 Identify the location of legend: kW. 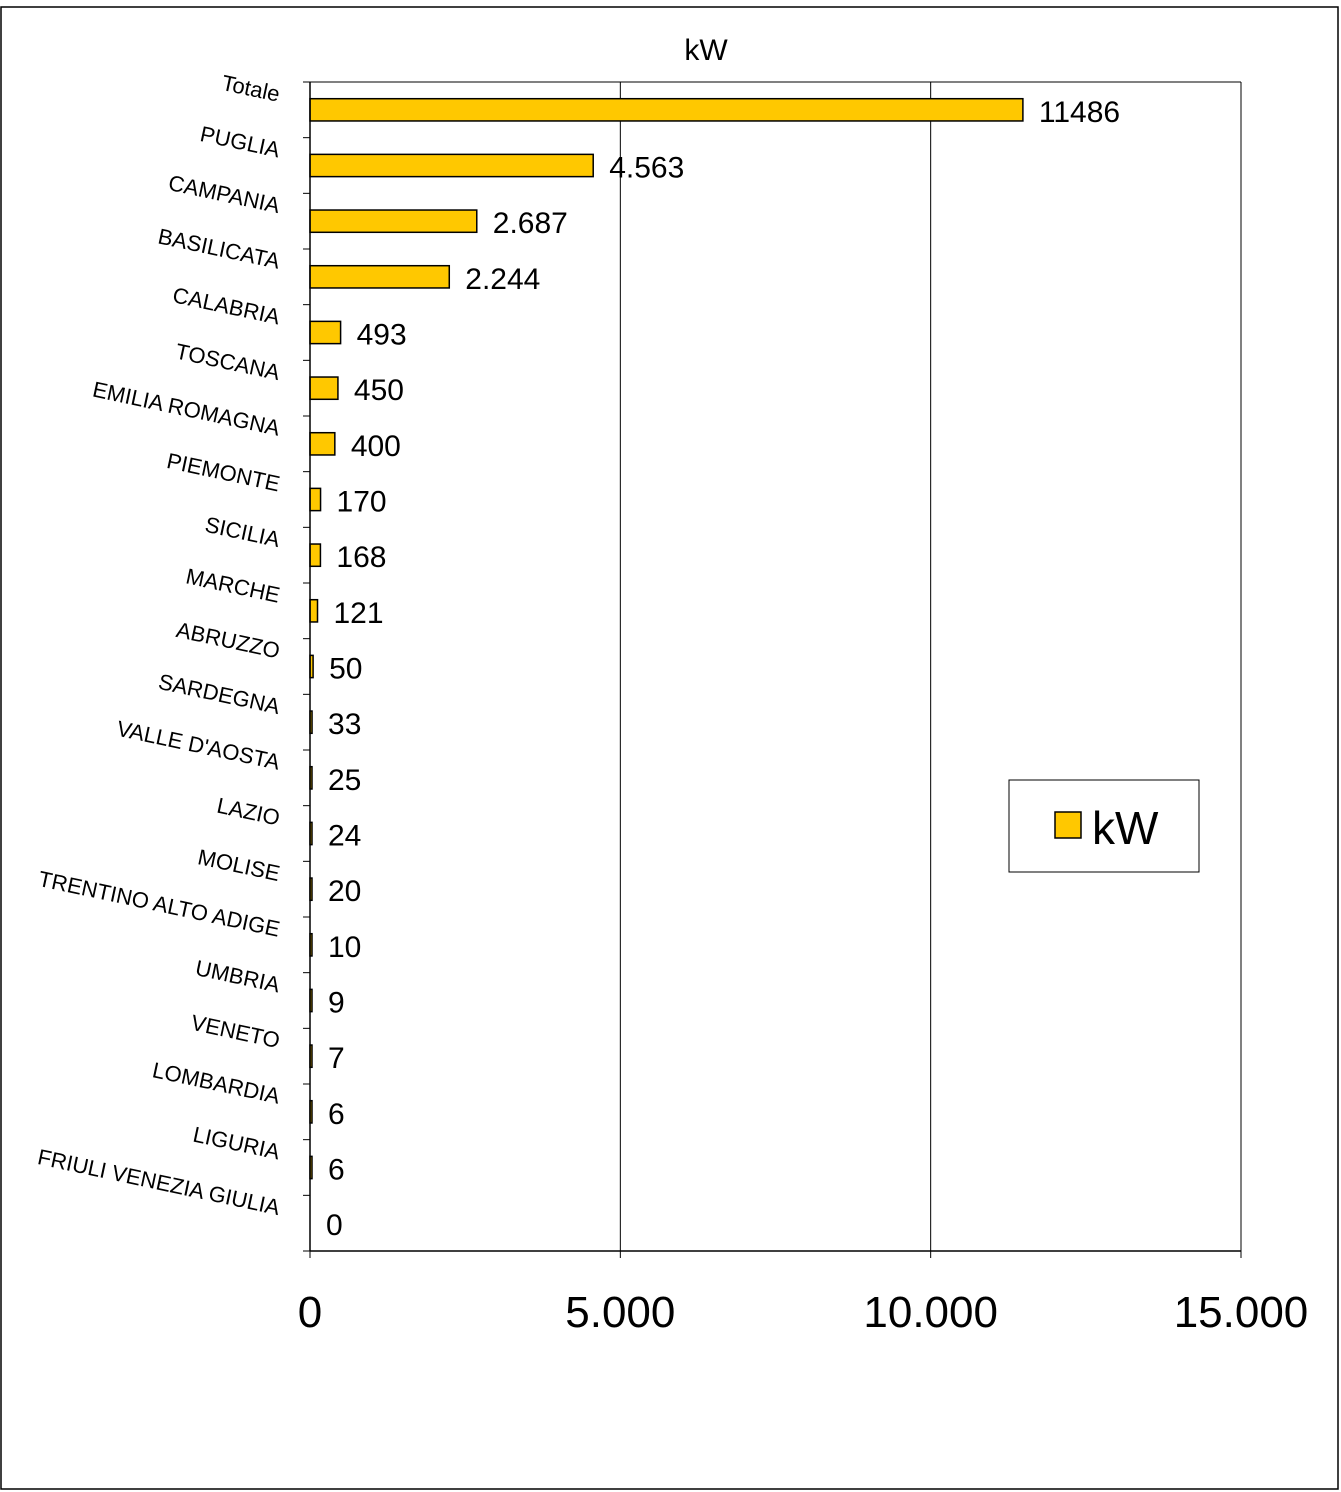
(1104, 826).